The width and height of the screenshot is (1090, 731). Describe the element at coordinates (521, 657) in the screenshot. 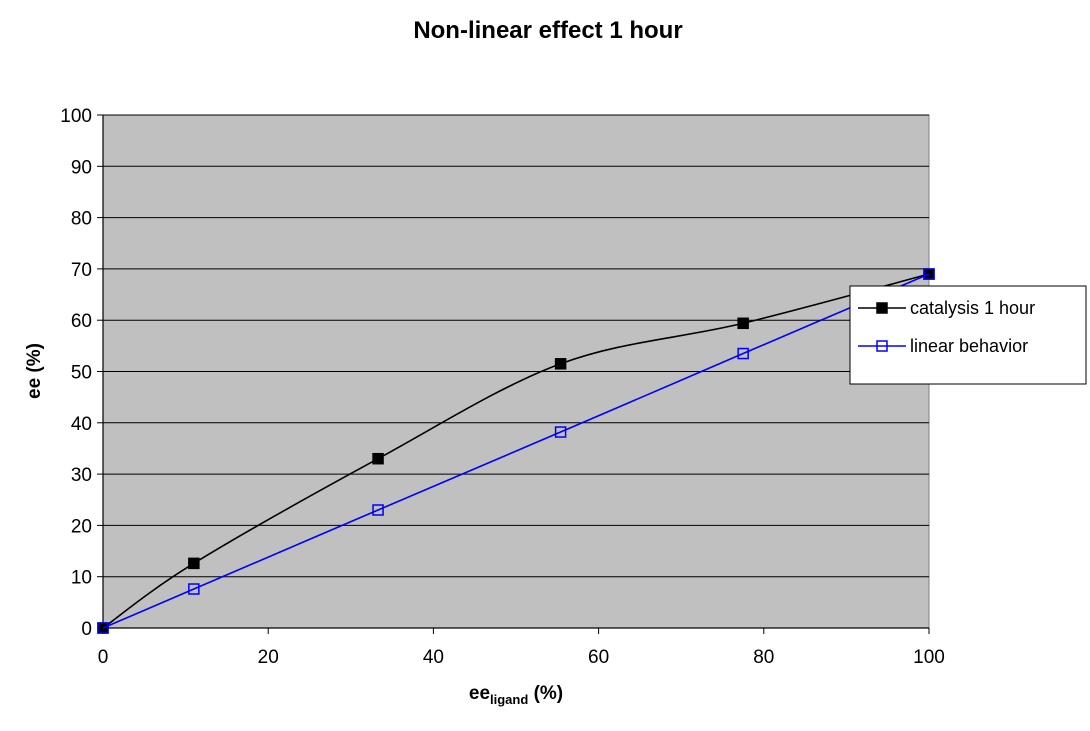

I see `x-tick-labels: 0 20 40 60 80 100` at that location.